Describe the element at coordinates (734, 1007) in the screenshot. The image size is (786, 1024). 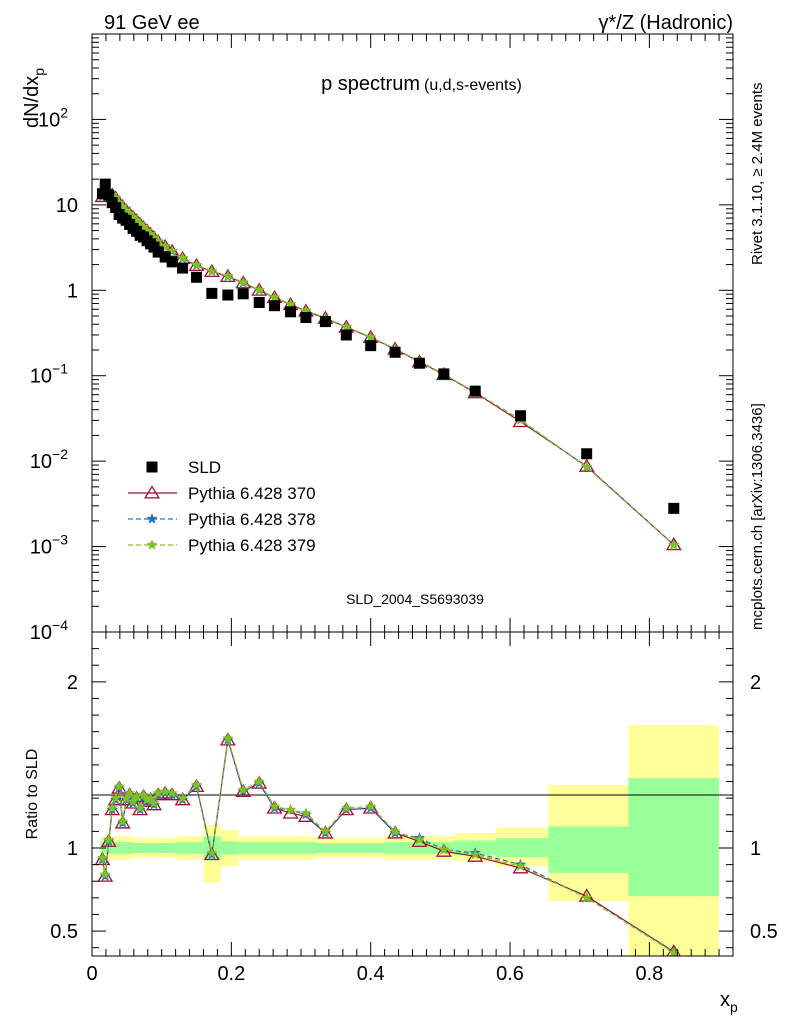
I see `x-axis-label-sub: p` at that location.